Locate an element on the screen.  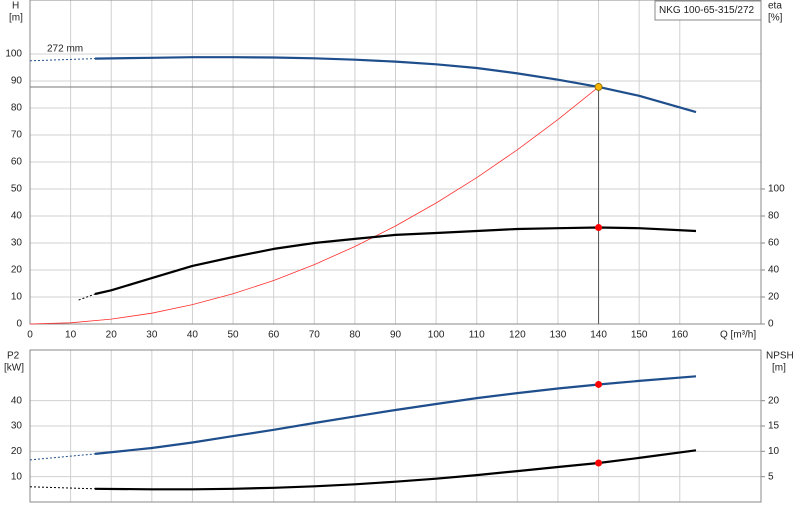
y2-tick-label: 10 is located at coordinates (774, 451).